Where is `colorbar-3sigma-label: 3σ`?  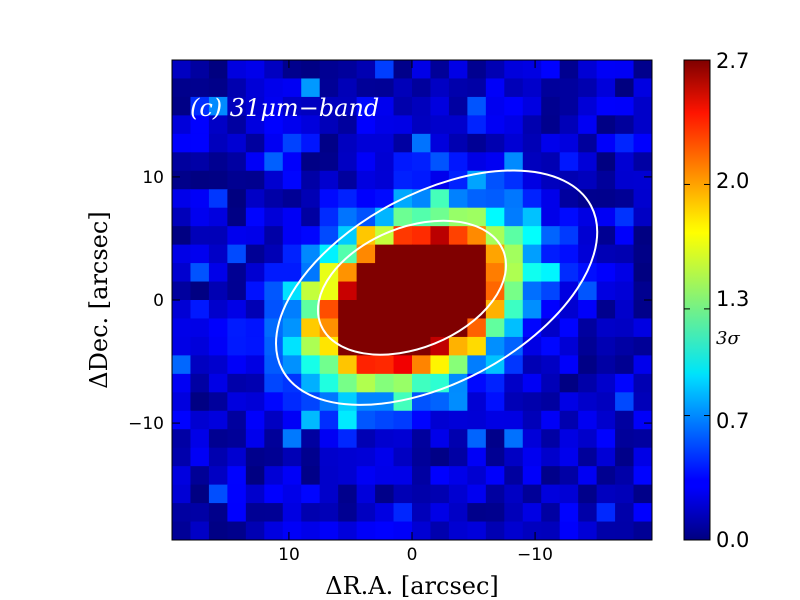 colorbar-3sigma-label: 3σ is located at coordinates (728, 338).